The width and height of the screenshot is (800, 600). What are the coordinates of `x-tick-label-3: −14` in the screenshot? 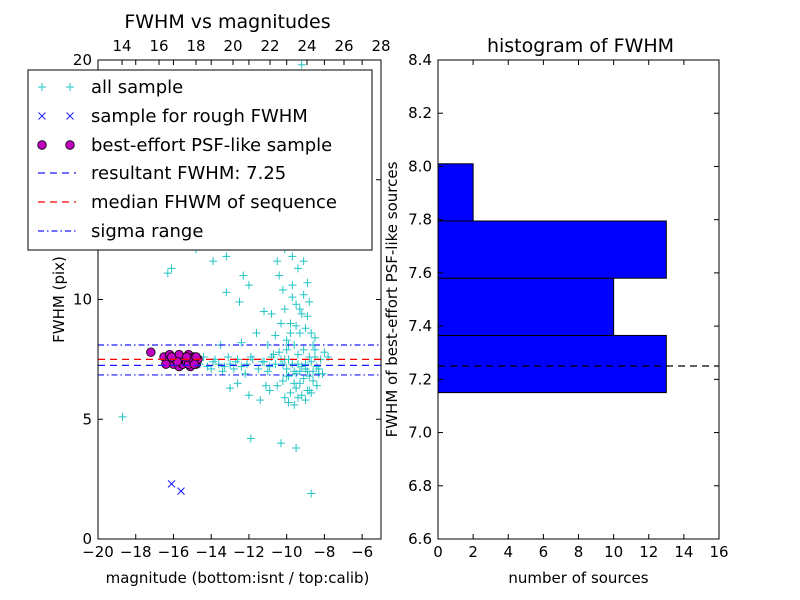 It's located at (211, 552).